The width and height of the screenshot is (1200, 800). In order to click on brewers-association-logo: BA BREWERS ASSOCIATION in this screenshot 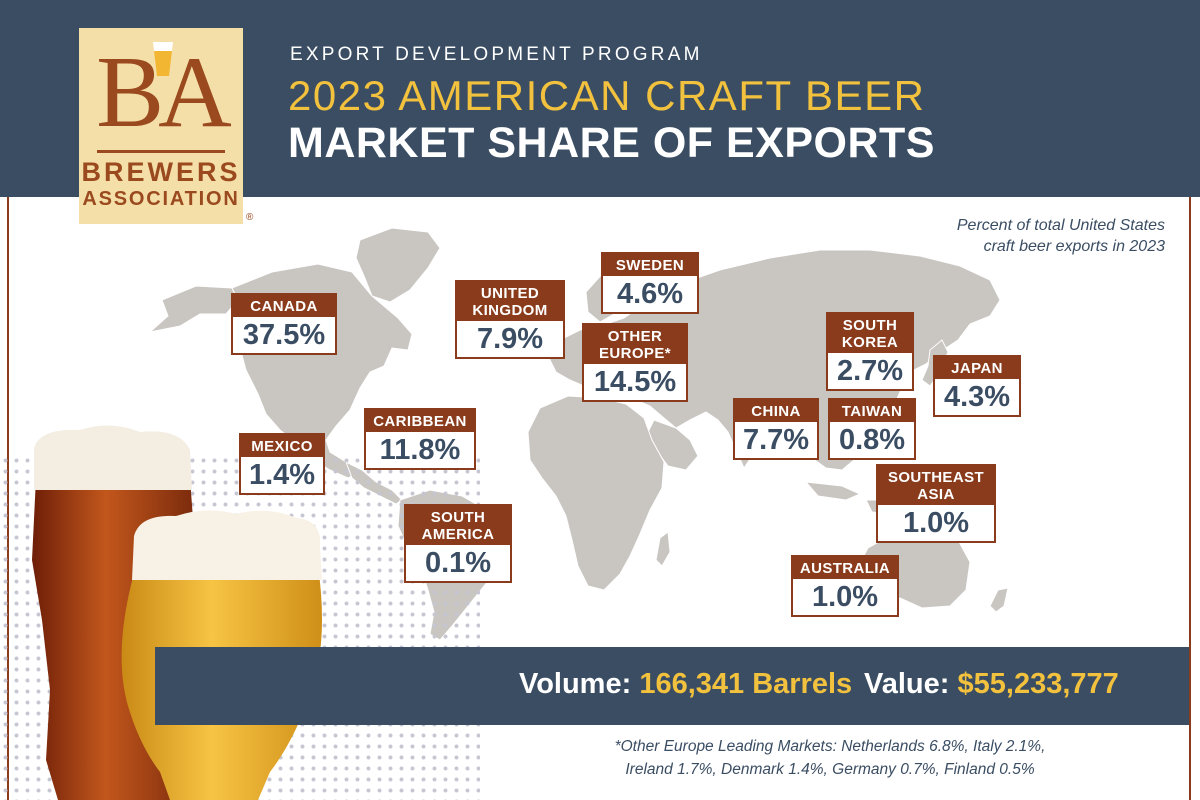, I will do `click(161, 126)`.